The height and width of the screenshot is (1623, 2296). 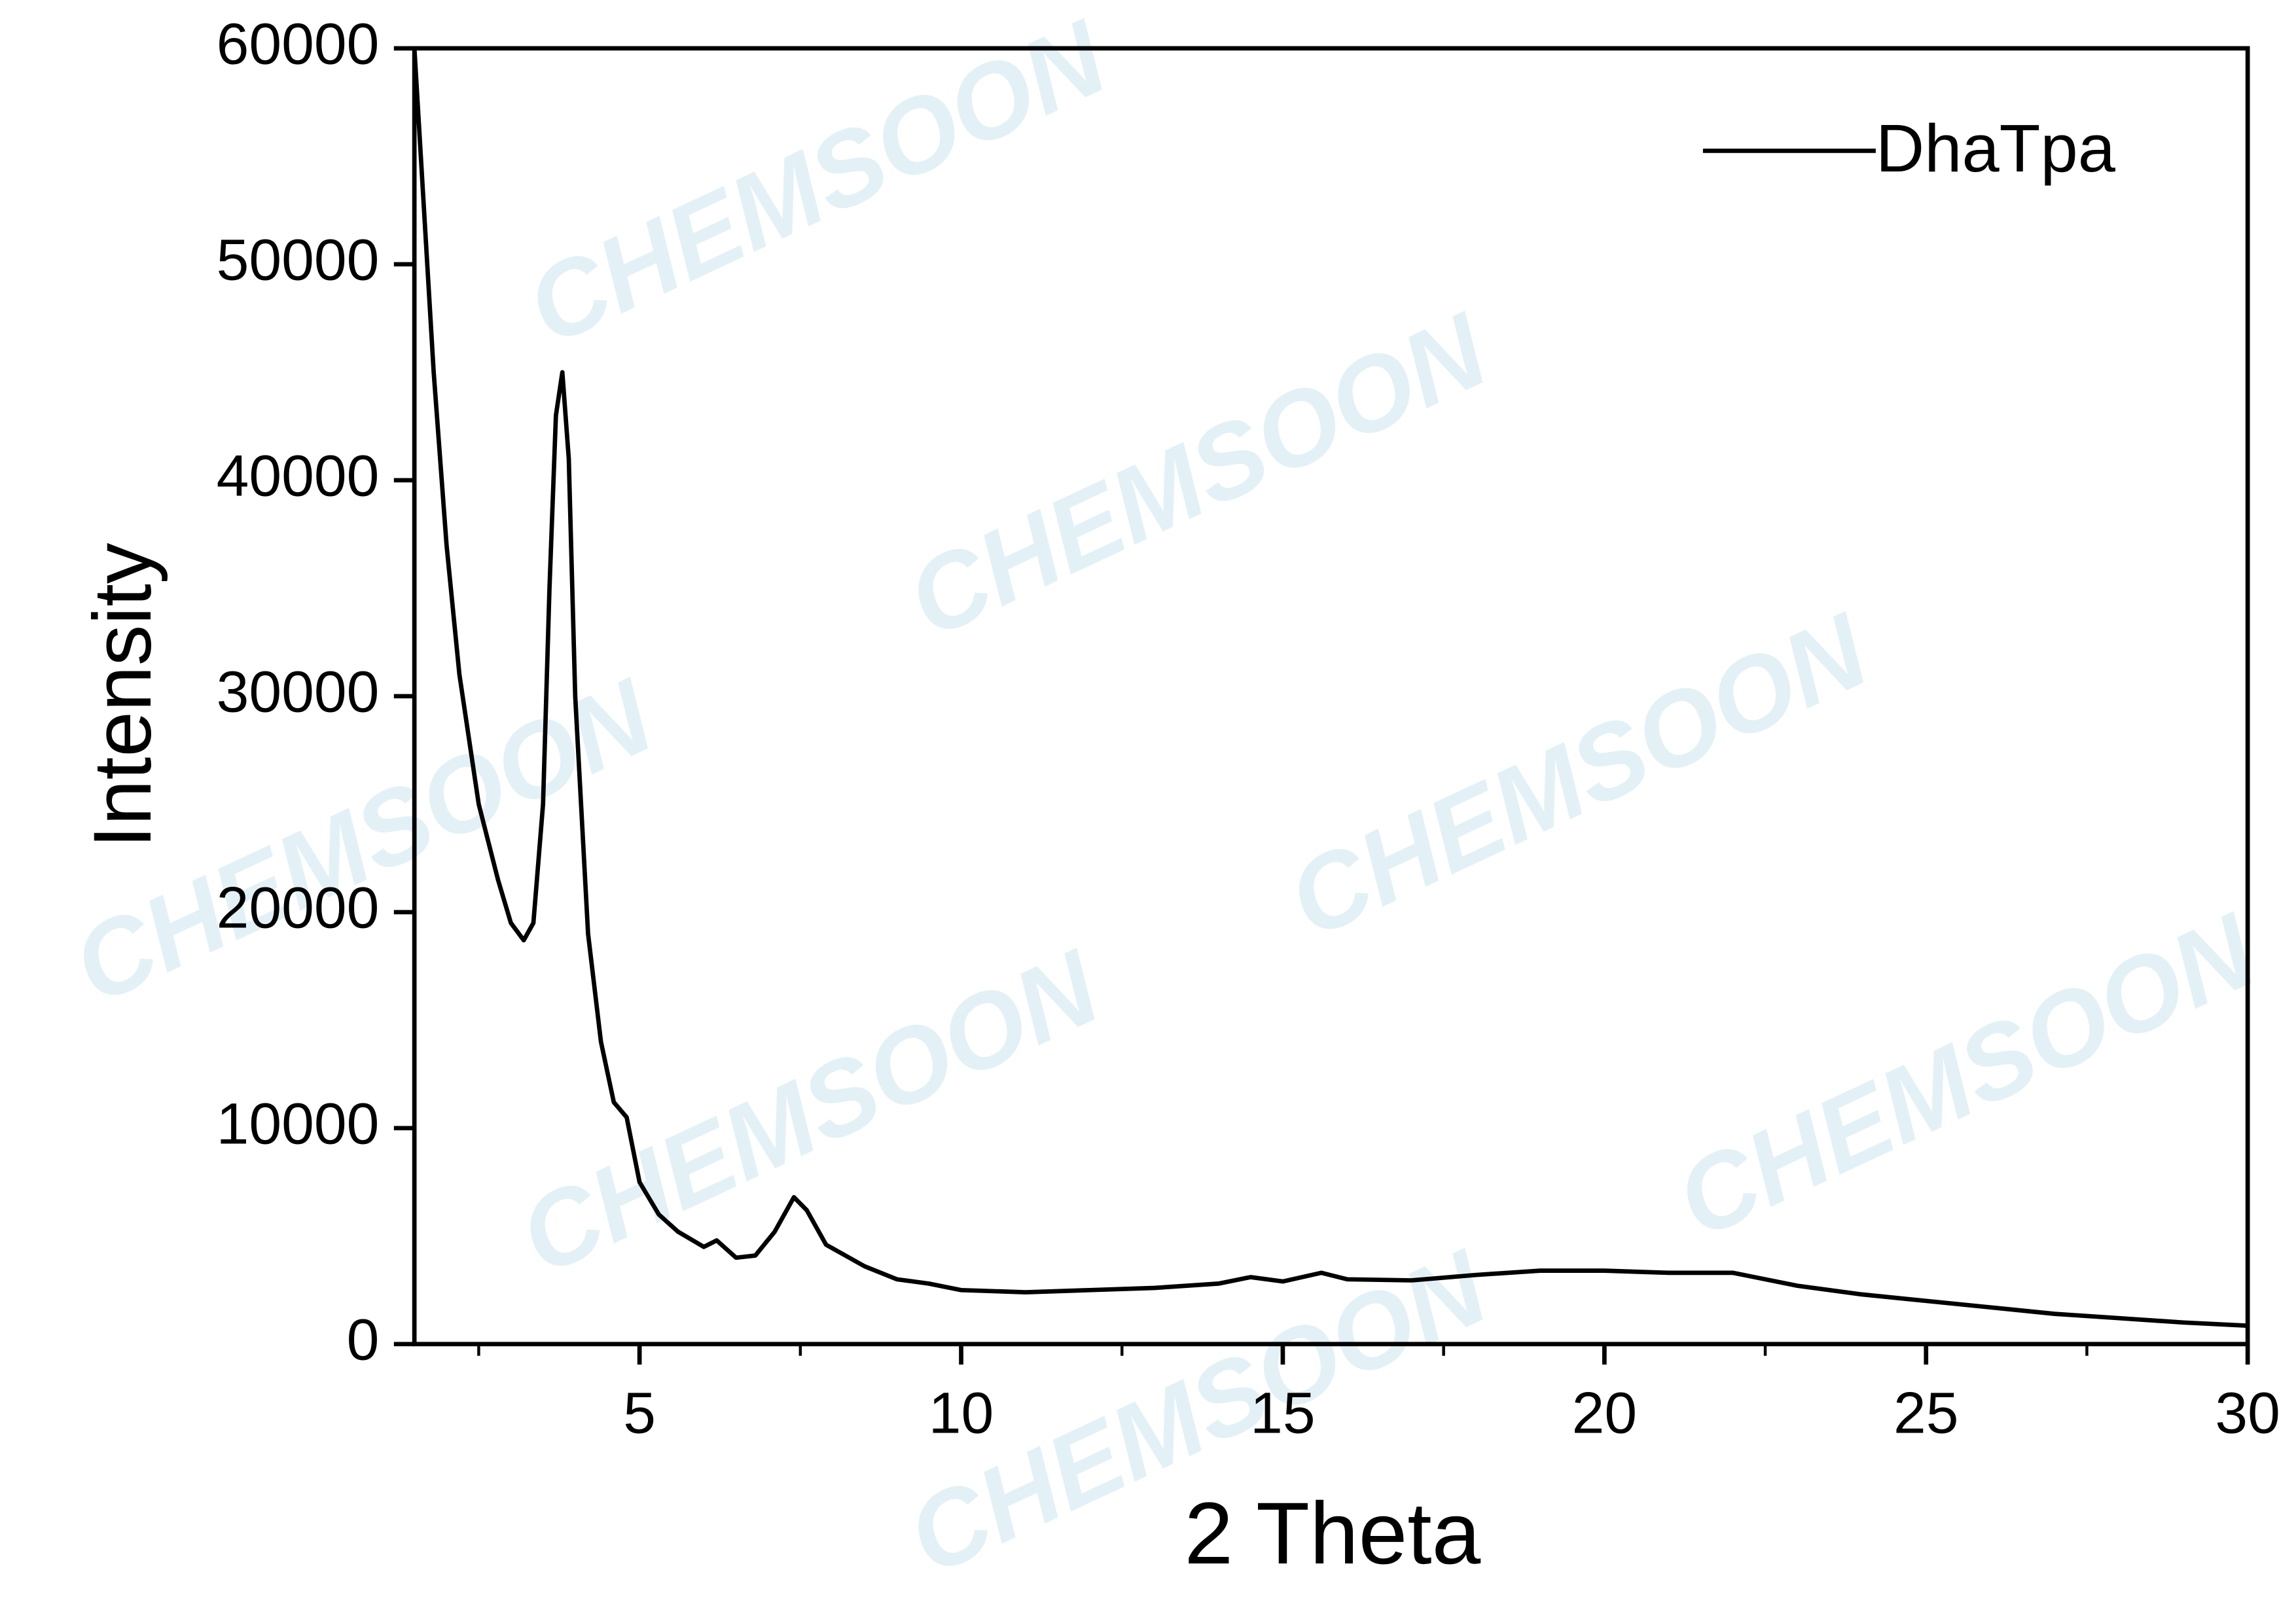 I want to click on y-tick-label: 40000, so click(x=298, y=475).